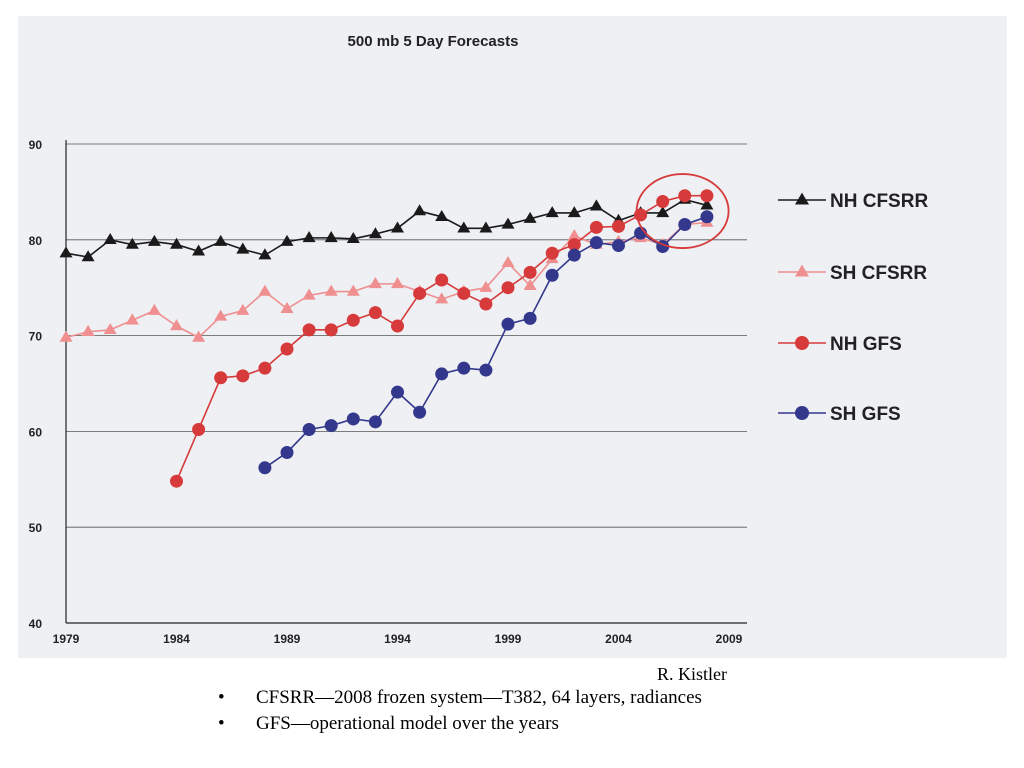 The width and height of the screenshot is (1024, 768). Describe the element at coordinates (840, 344) in the screenshot. I see `legend-item: NH GFS` at that location.